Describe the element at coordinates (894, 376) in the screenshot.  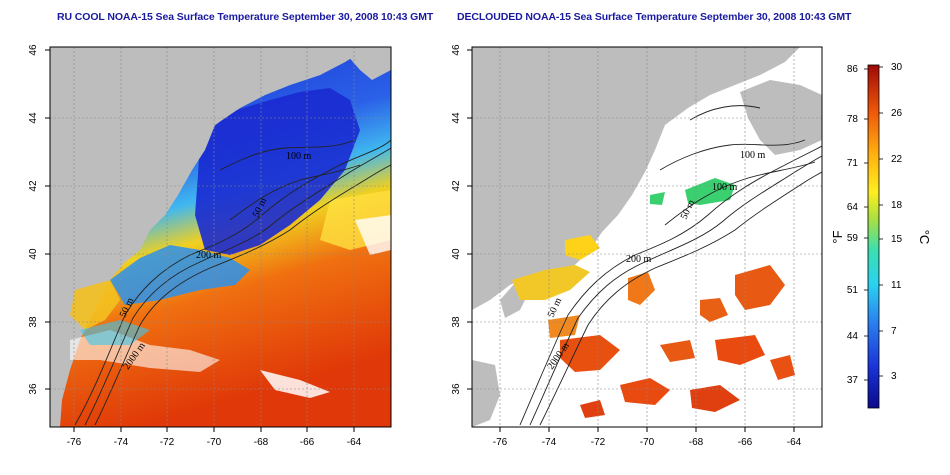
I see `celsius-tick: 3` at that location.